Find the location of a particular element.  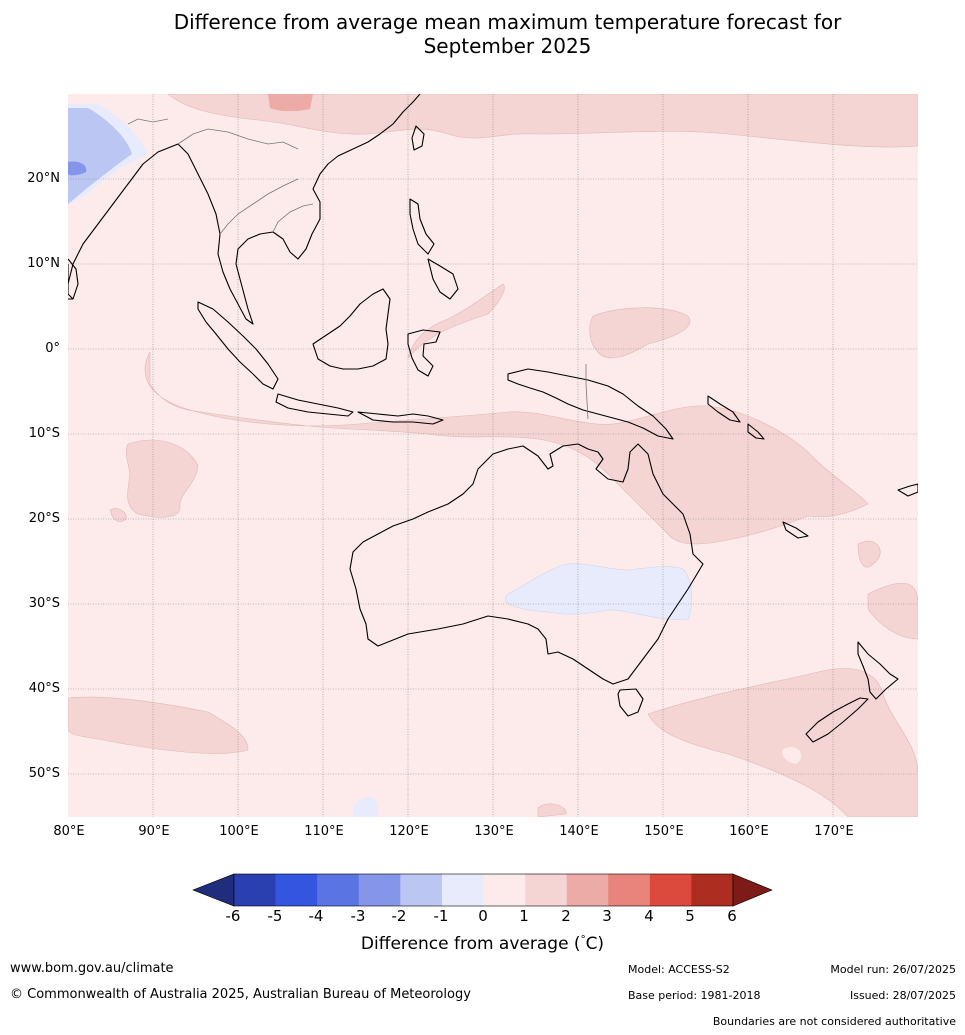

lon-label-130e: 130°E is located at coordinates (494, 831).